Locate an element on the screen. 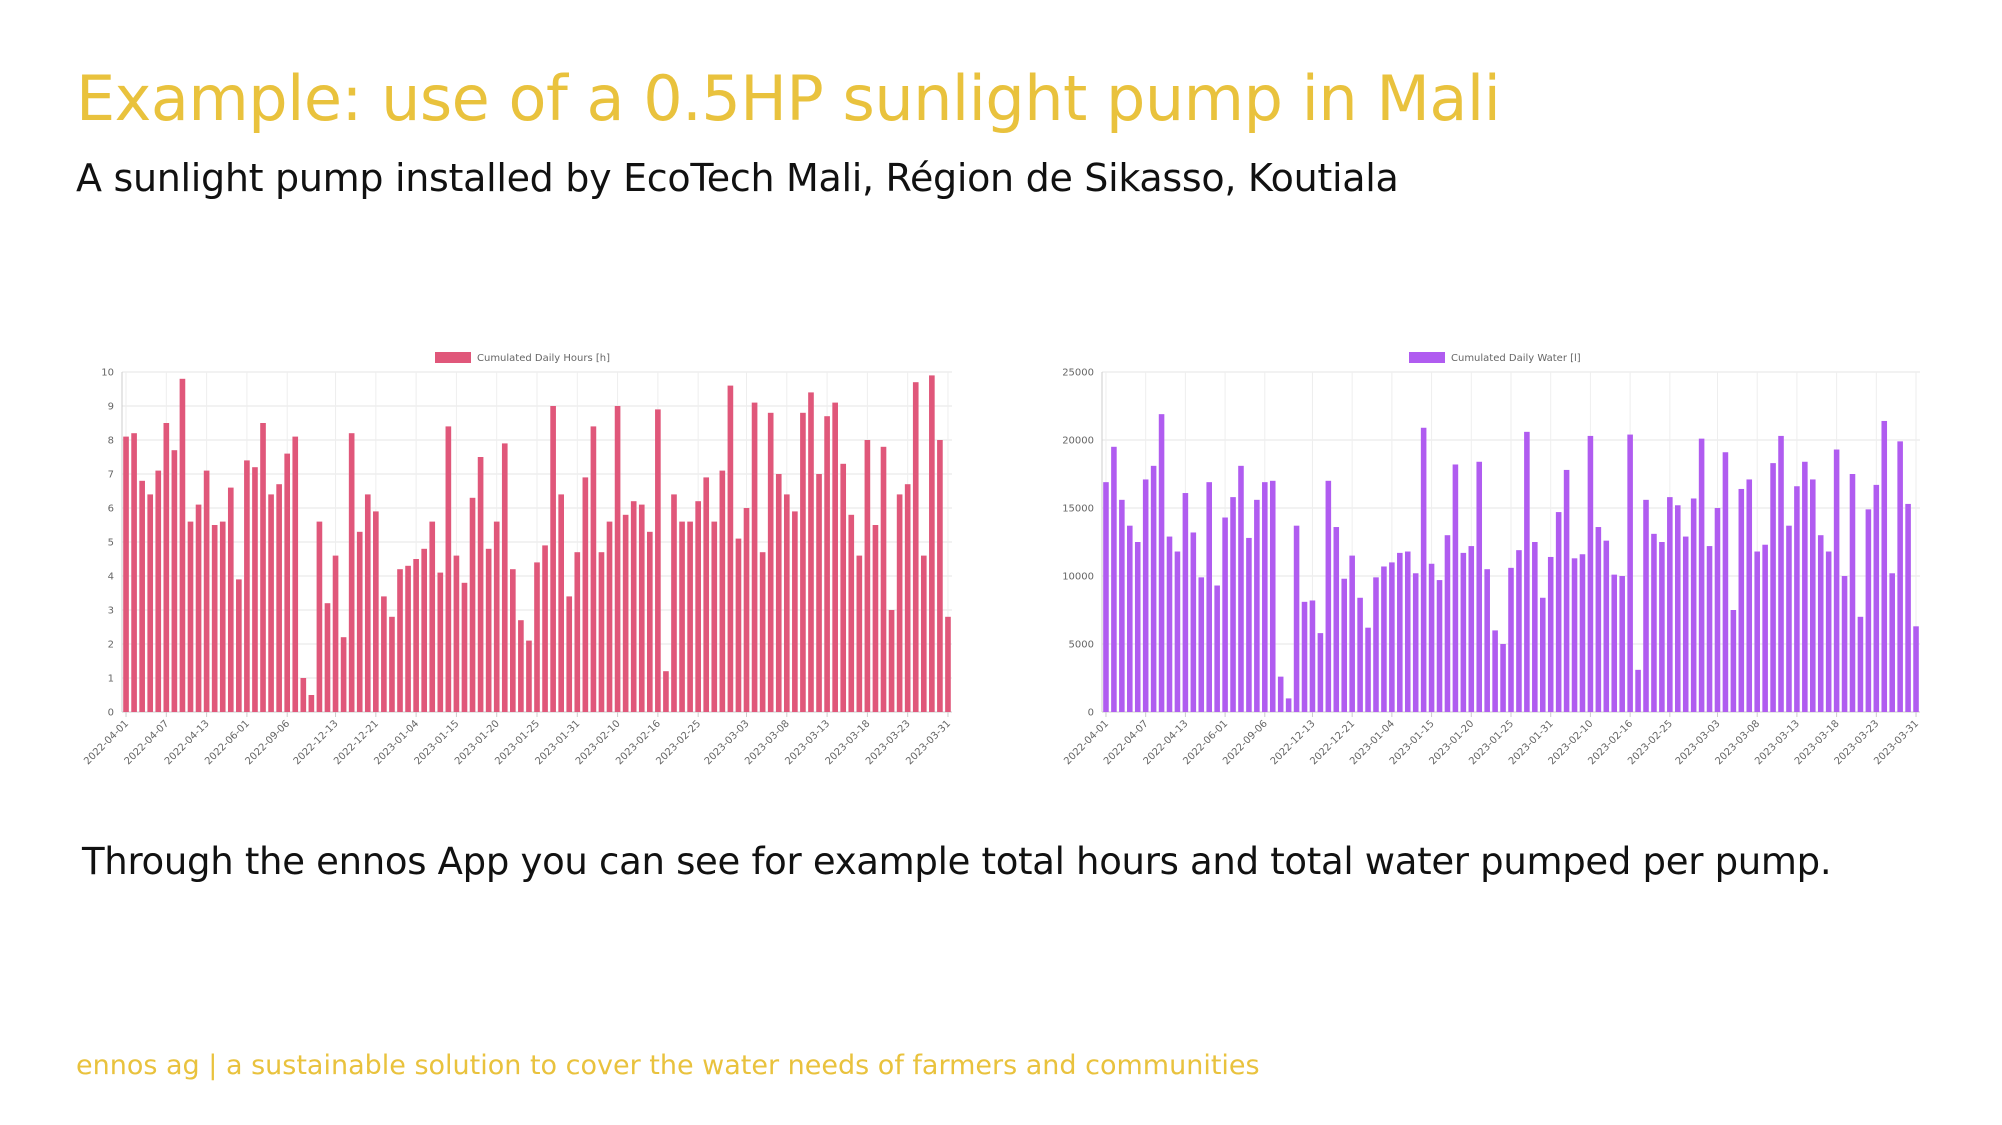 Image resolution: width=2002 pixels, height=1125 pixels. y-tick-label: 6 is located at coordinates (111, 509).